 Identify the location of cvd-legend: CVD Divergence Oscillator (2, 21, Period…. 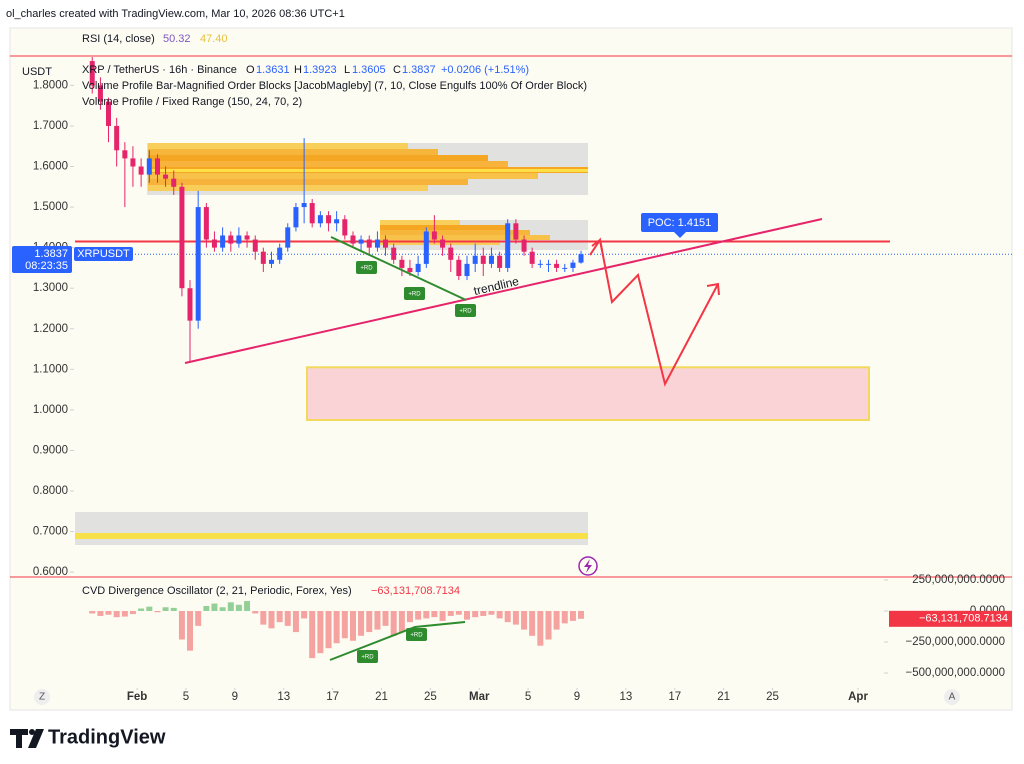
(217, 591).